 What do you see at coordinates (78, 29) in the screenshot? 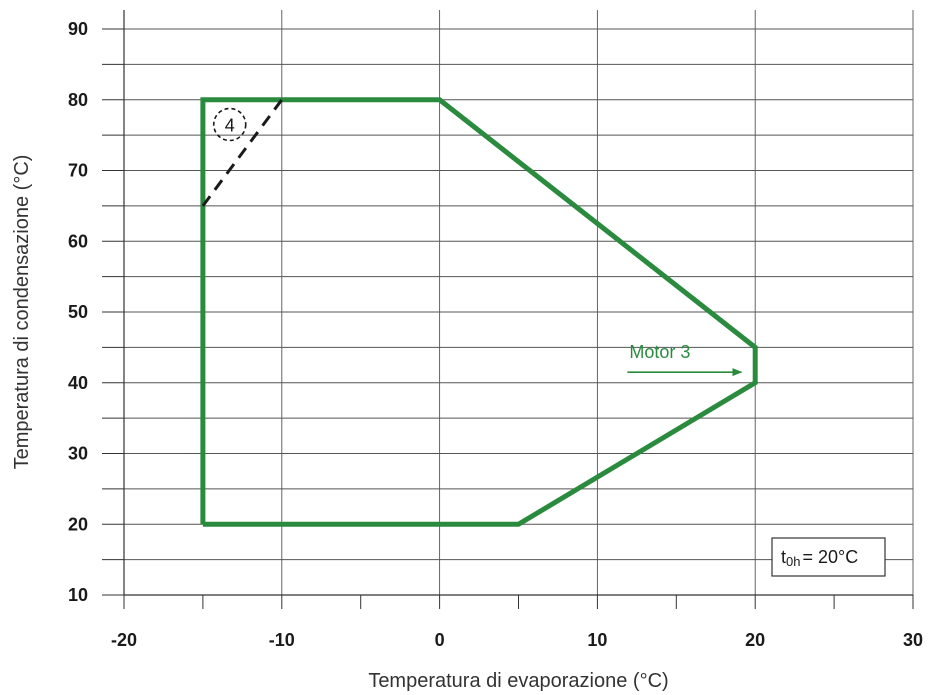
I see `y-tick-label: 90` at bounding box center [78, 29].